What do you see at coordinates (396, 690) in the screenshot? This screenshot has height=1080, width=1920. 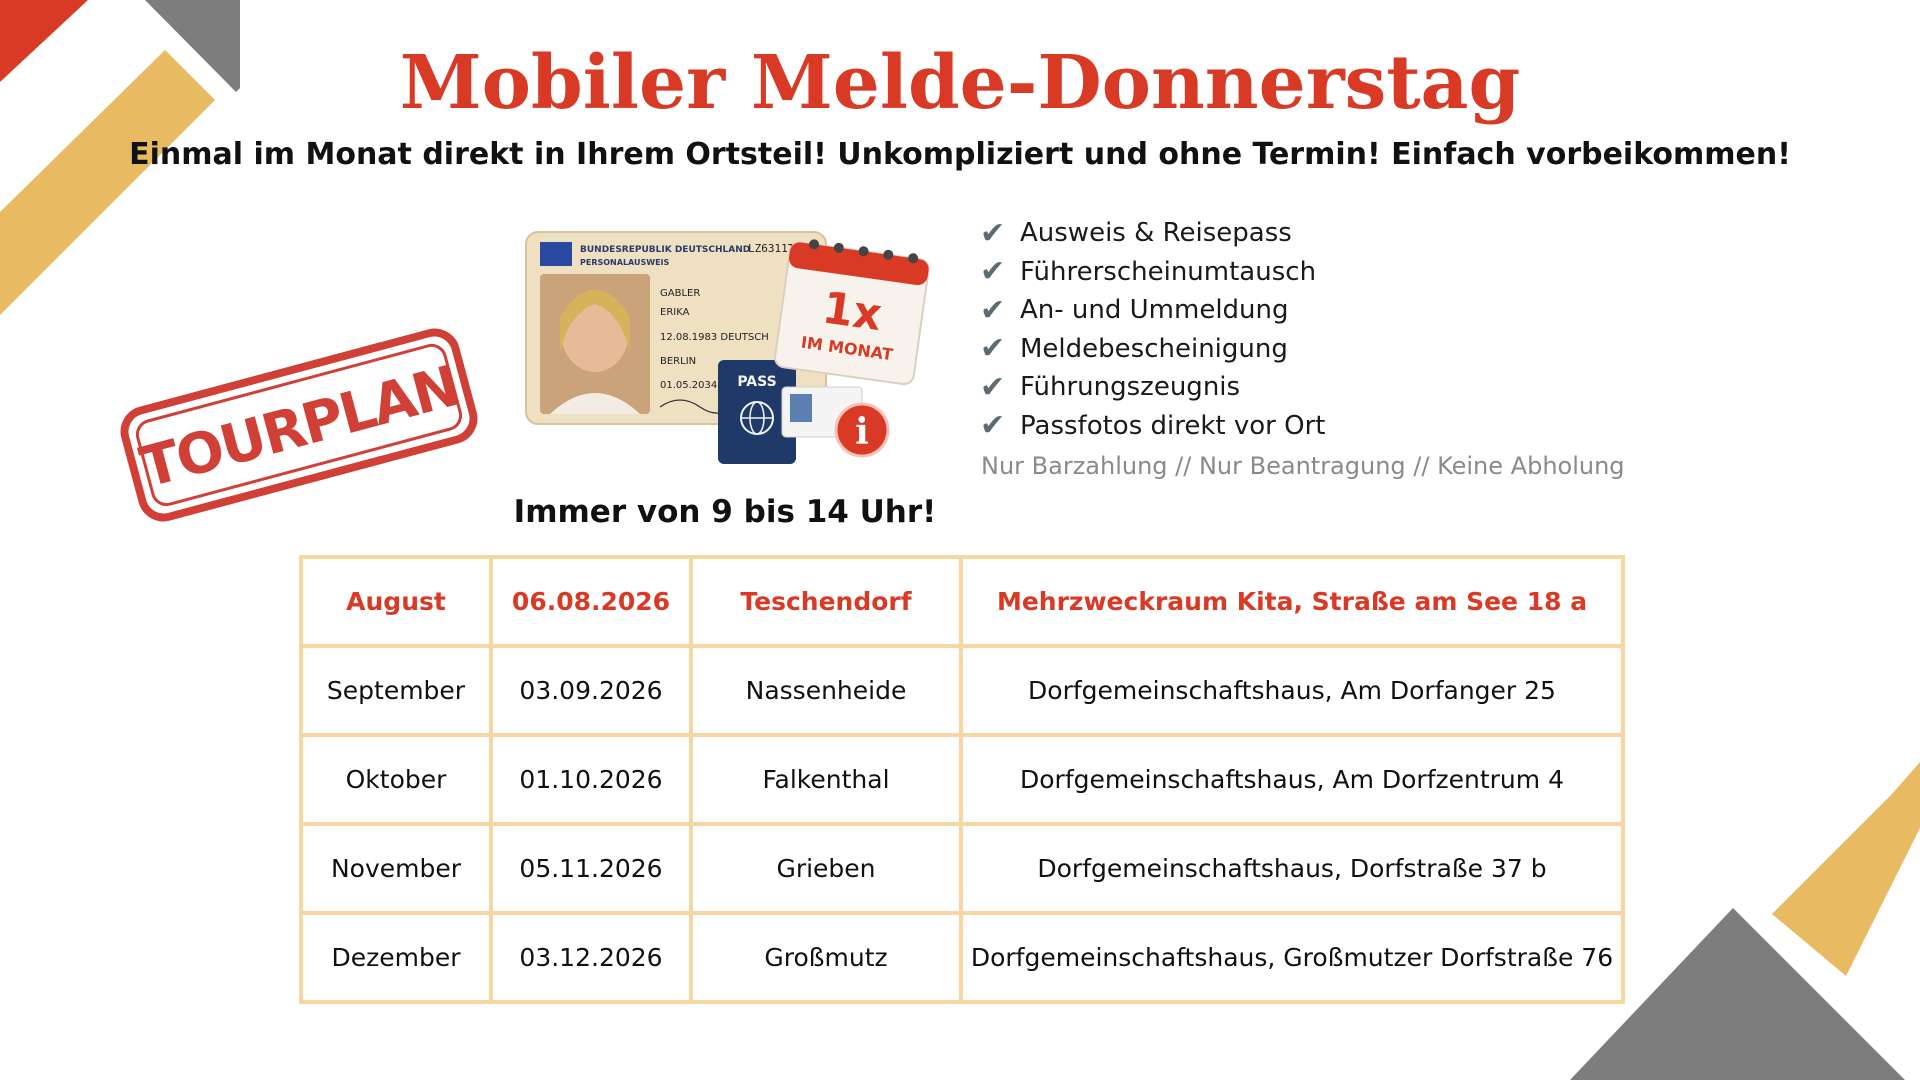 I see `month-cell: September` at bounding box center [396, 690].